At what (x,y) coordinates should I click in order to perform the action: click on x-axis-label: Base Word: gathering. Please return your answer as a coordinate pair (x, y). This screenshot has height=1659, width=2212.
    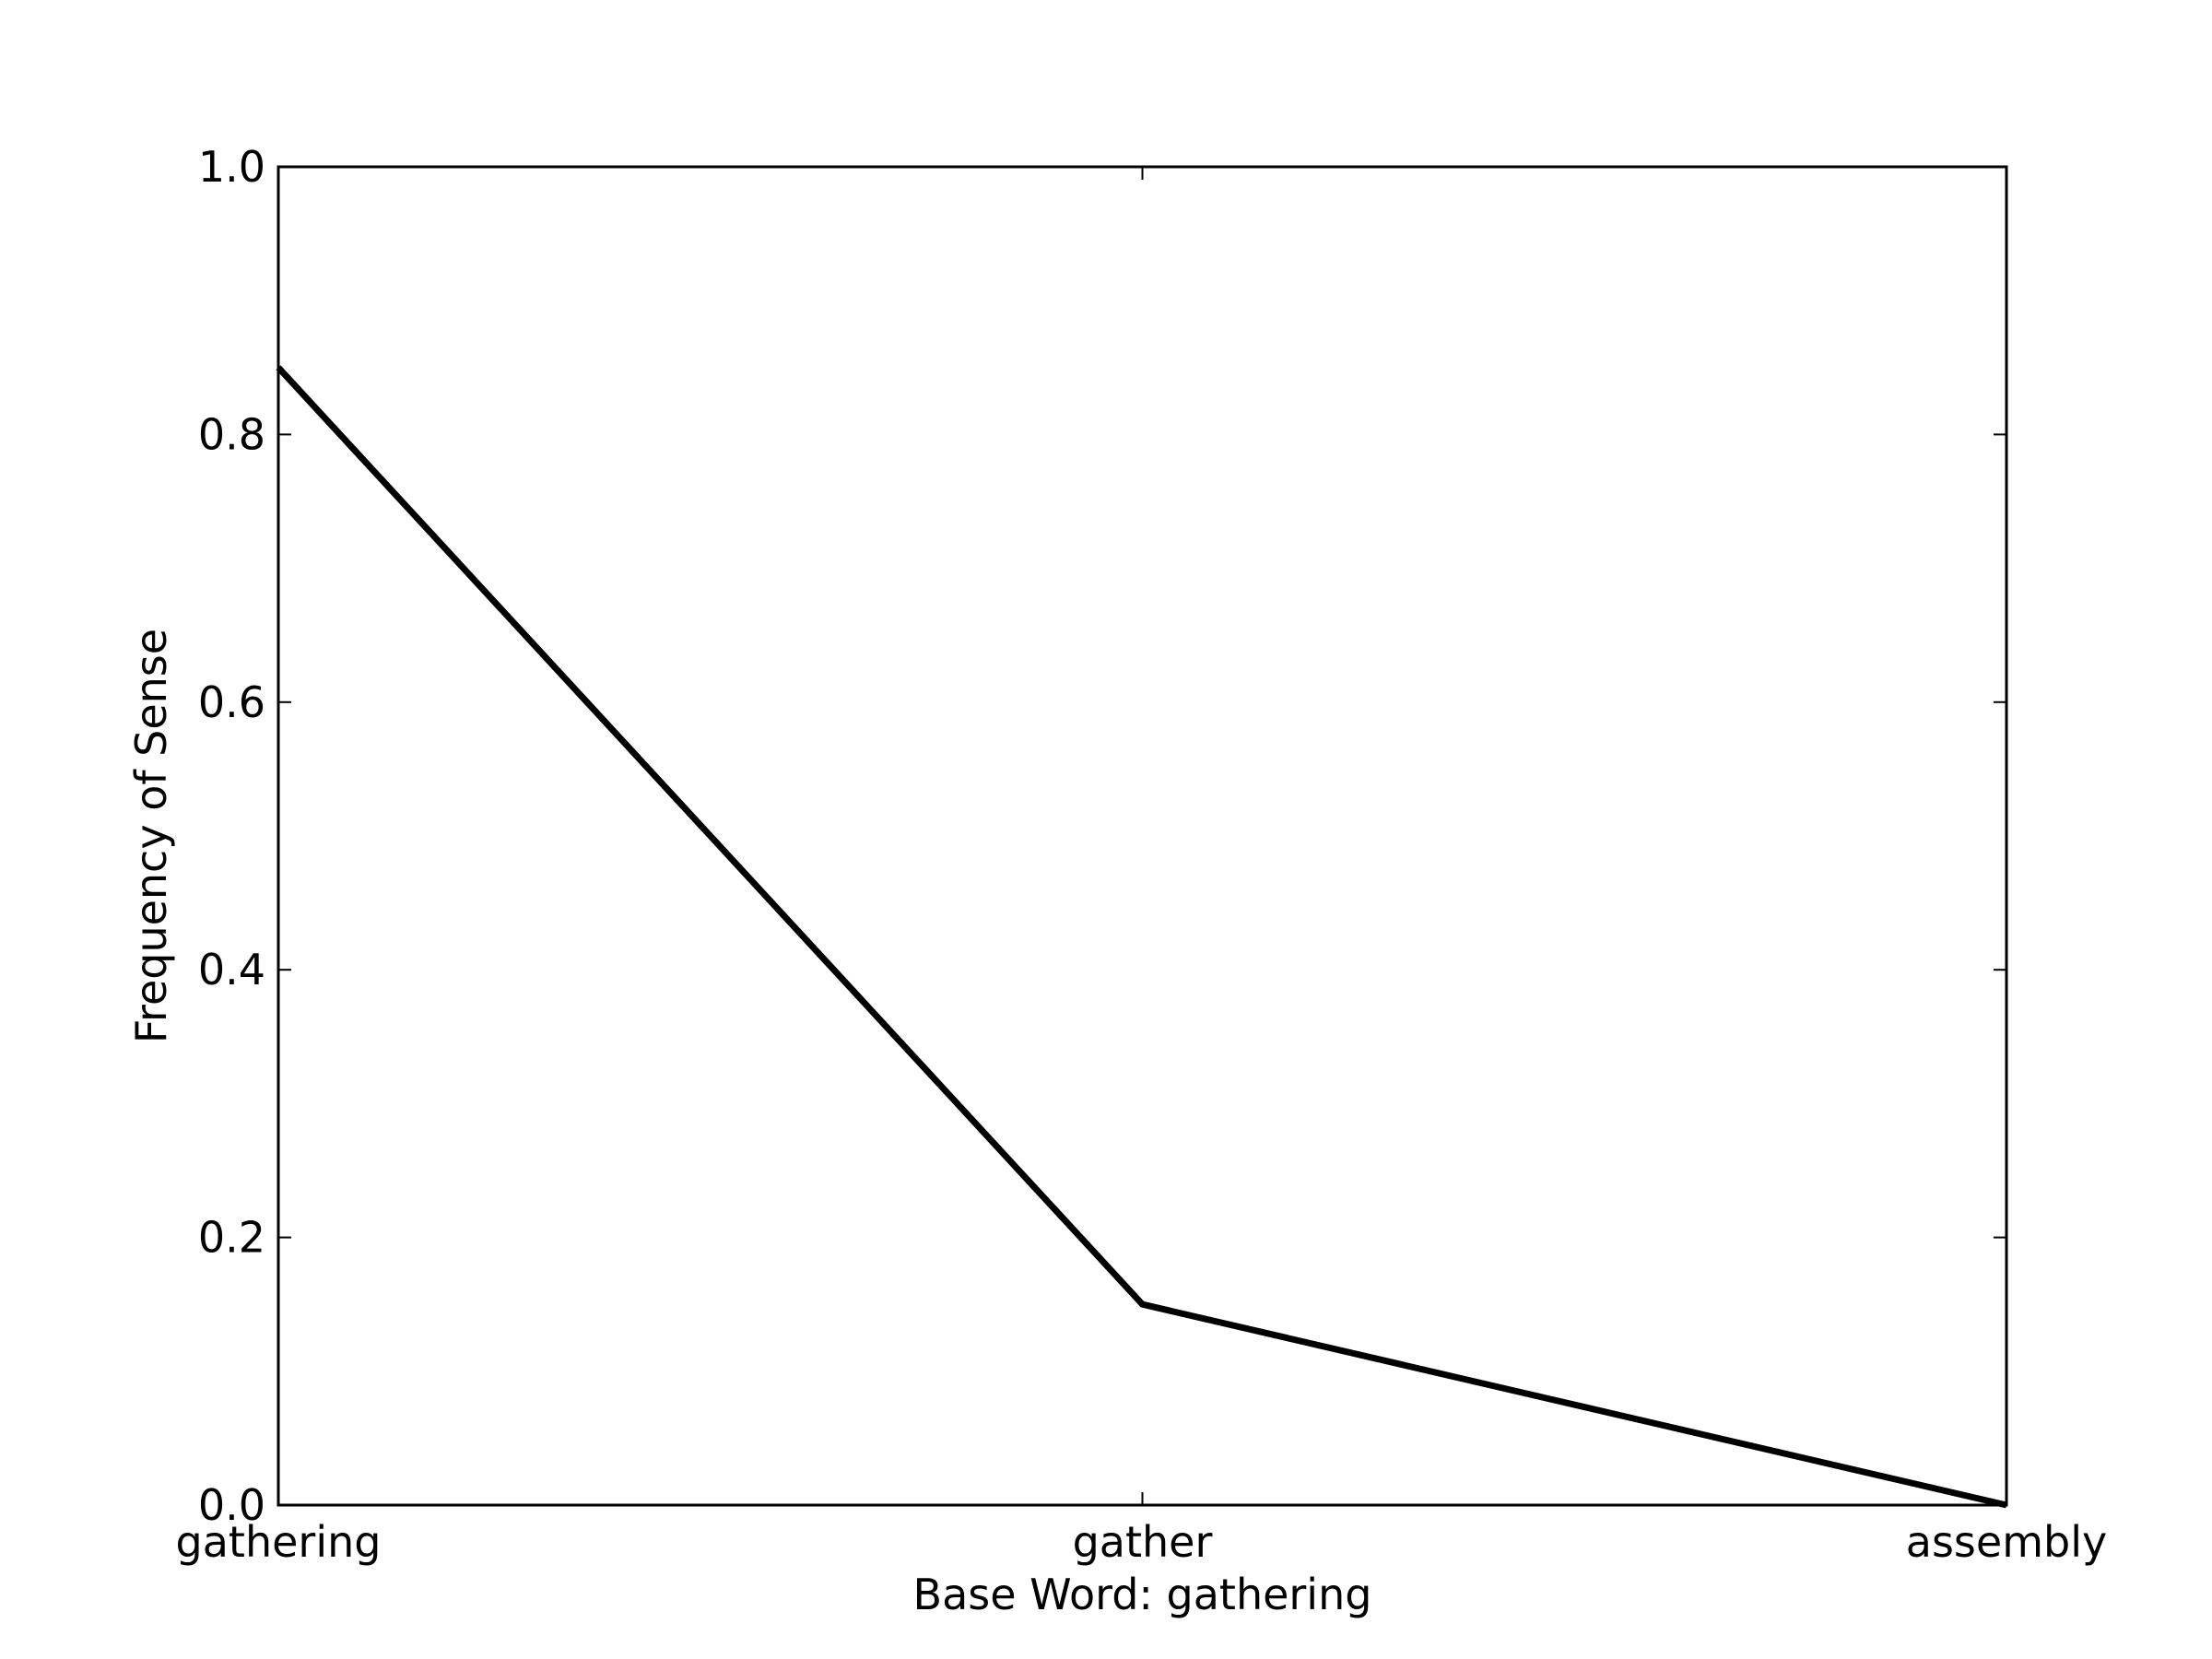
    Looking at the image, I should click on (1142, 1594).